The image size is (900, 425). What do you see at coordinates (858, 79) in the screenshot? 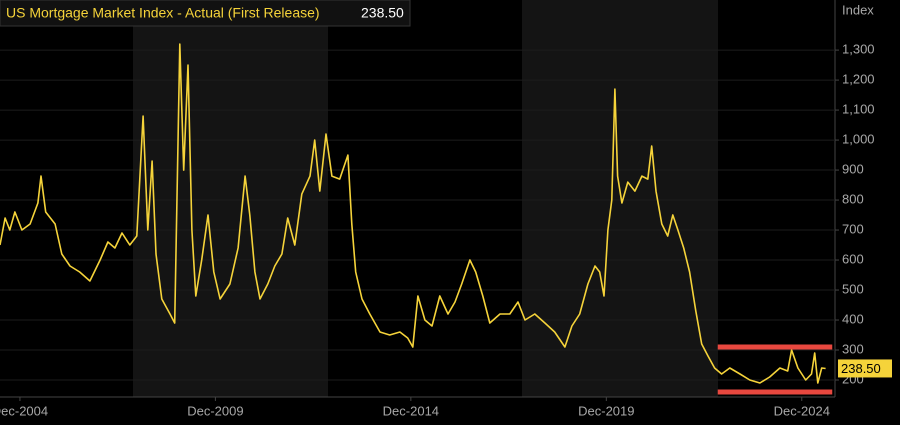
I see `y-tick-label: 1,200` at bounding box center [858, 79].